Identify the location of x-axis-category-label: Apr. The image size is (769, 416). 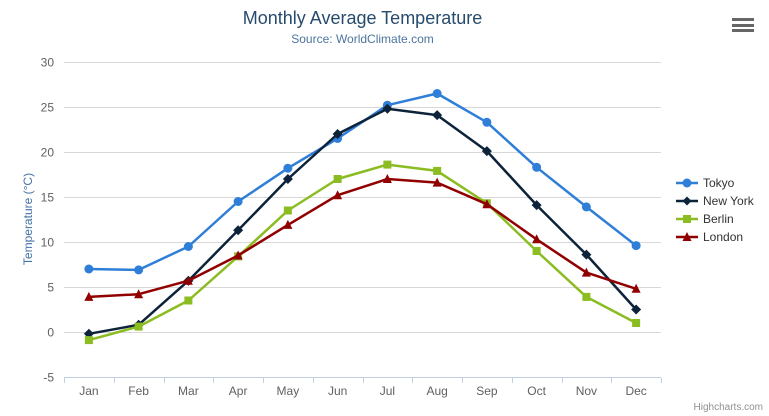
(238, 391).